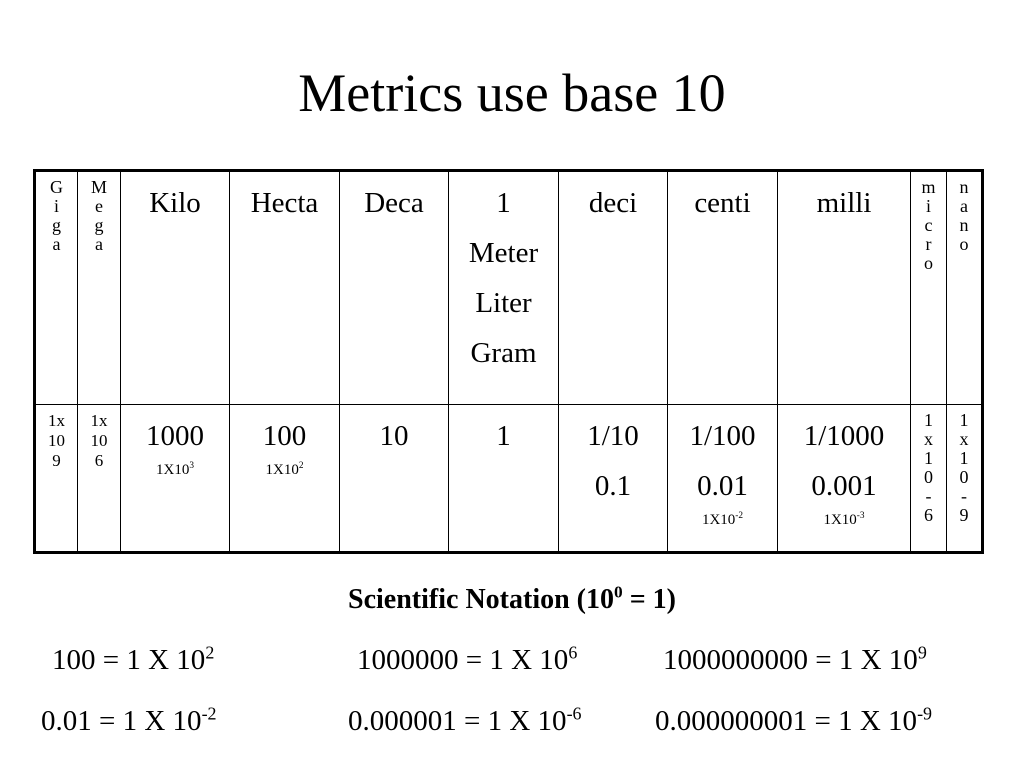  I want to click on equation-base: 0.000001 = 1 X 10, so click(457, 721).